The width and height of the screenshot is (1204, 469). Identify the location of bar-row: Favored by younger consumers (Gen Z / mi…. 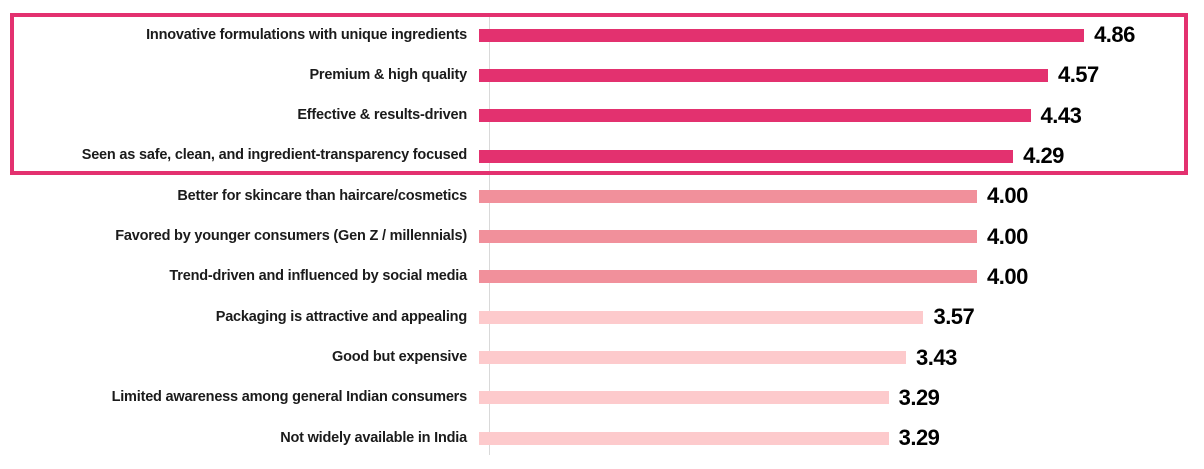
(602, 236).